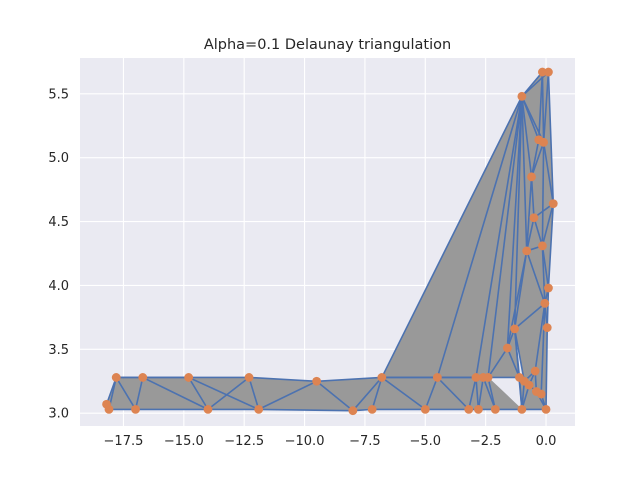  I want to click on x-tick-label: −12.5, so click(244, 441).